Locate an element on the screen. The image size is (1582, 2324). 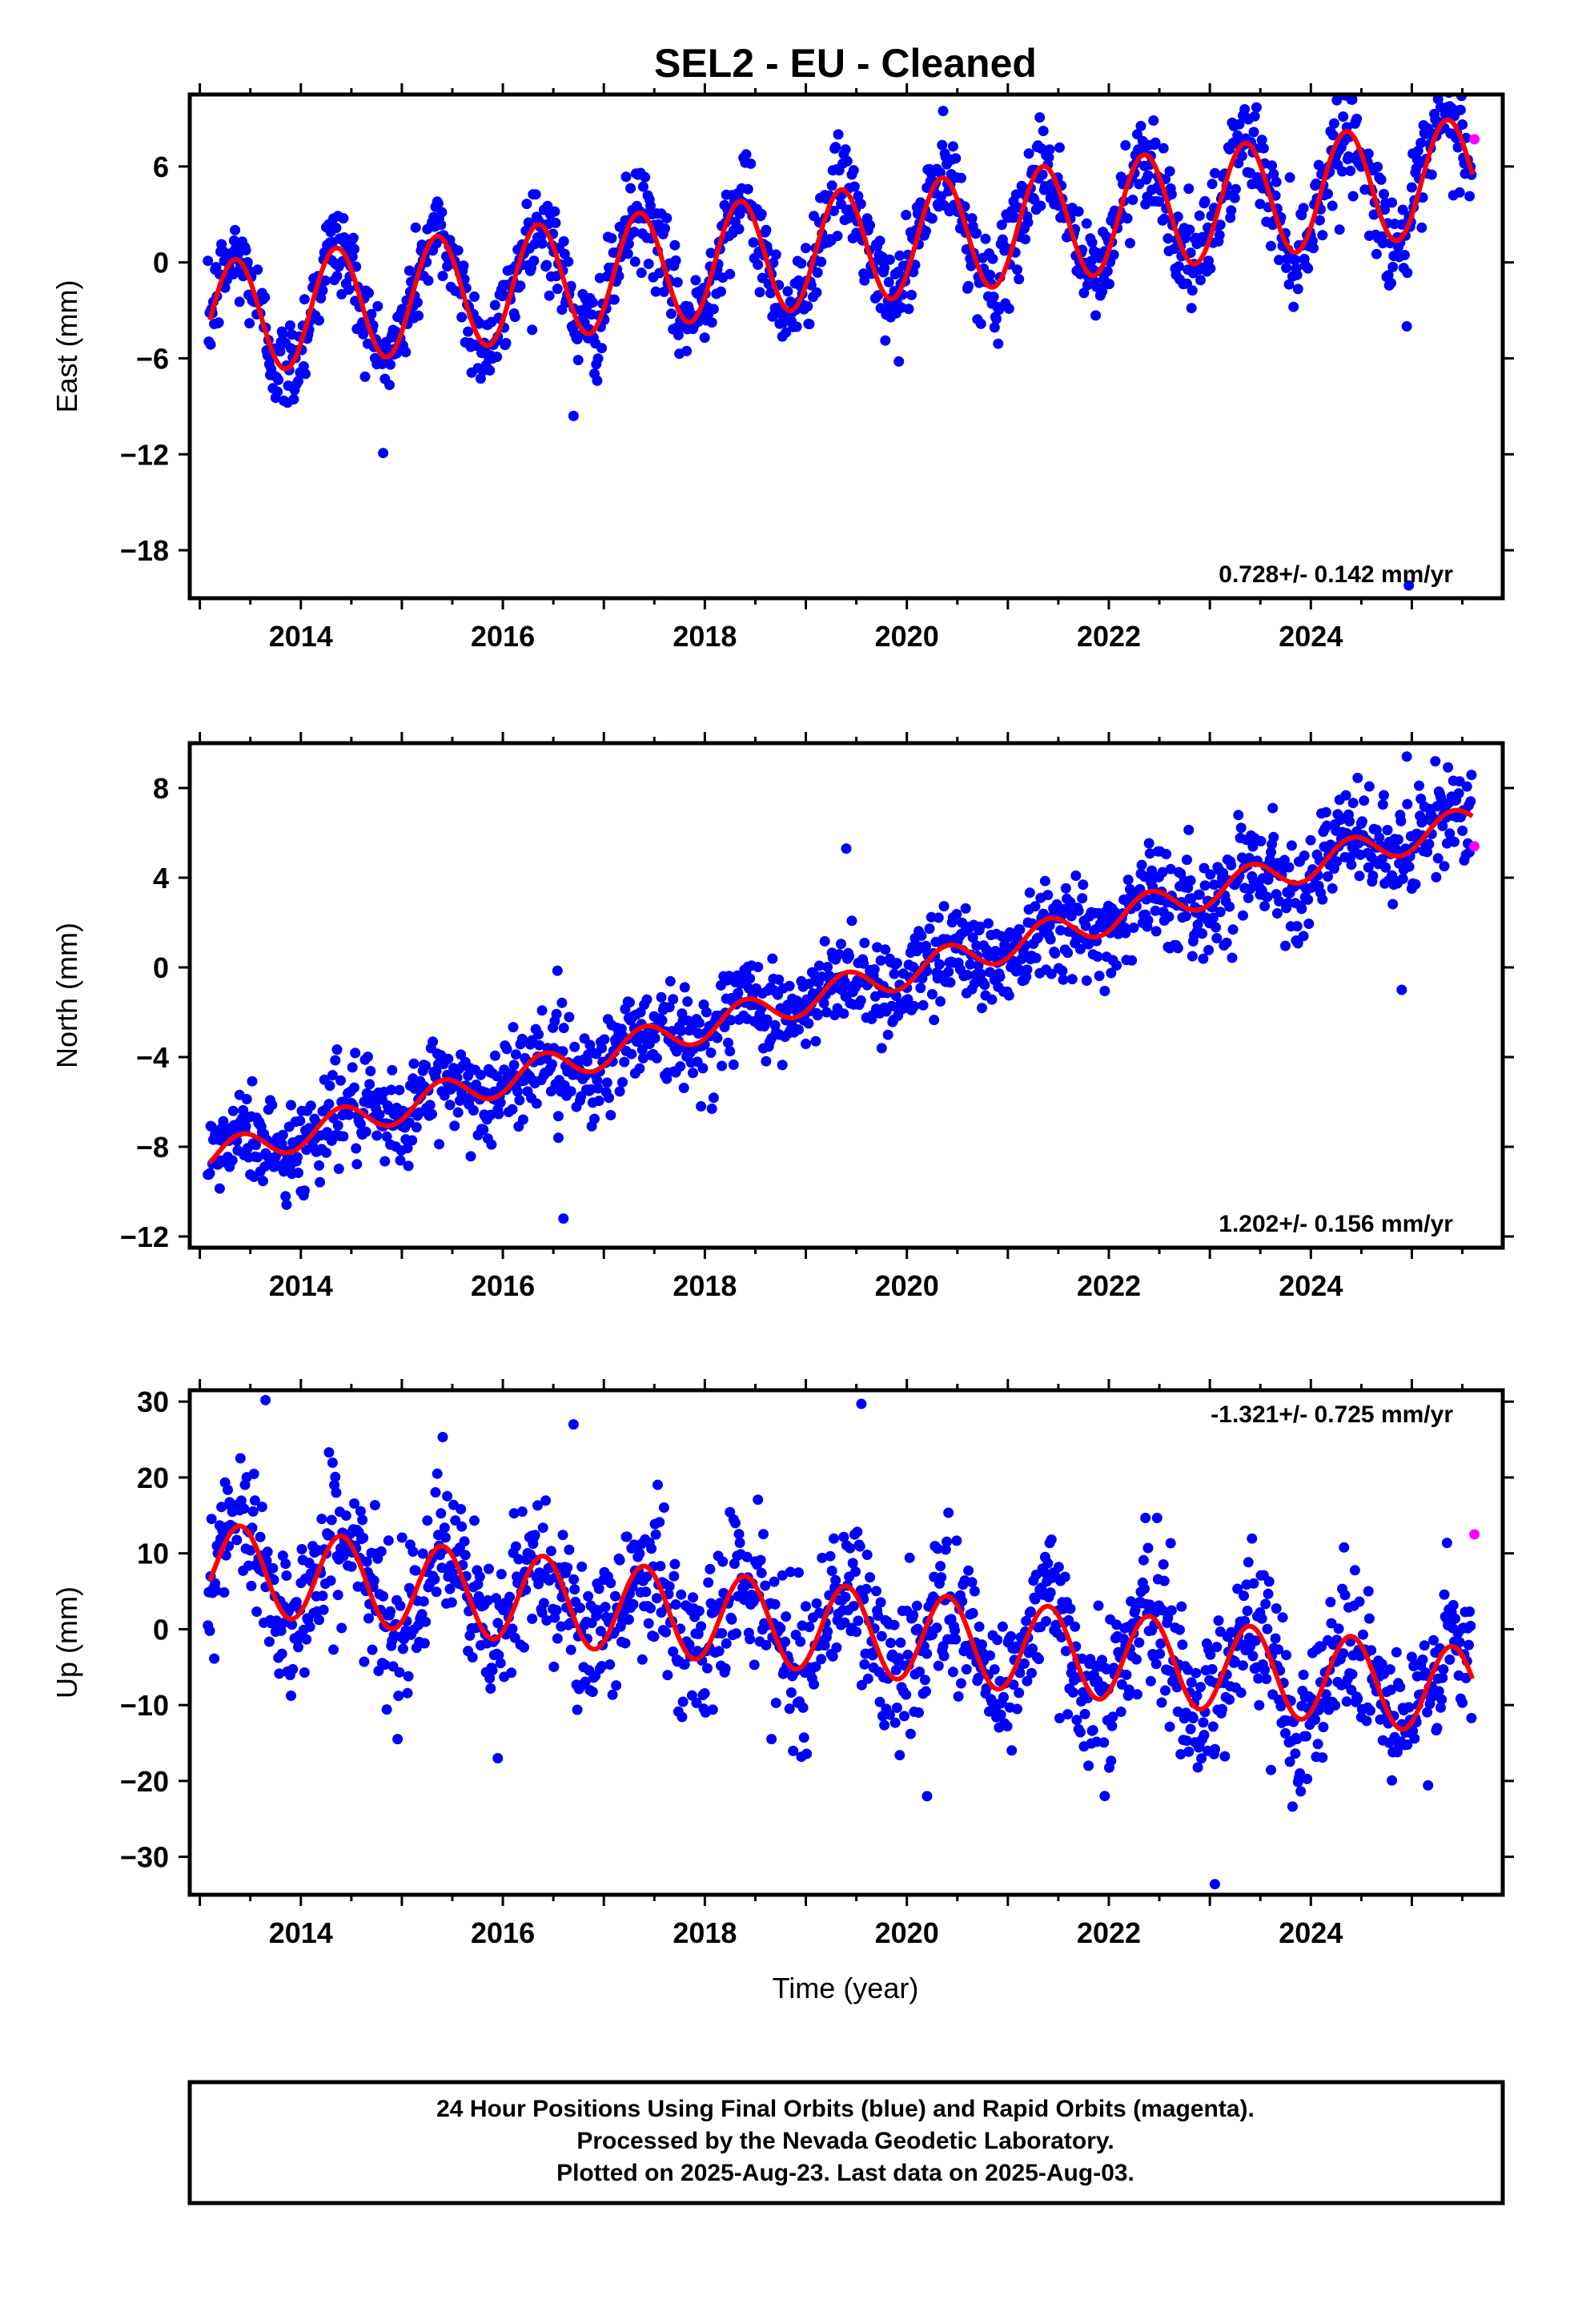
outlier-point is located at coordinates (498, 1757).